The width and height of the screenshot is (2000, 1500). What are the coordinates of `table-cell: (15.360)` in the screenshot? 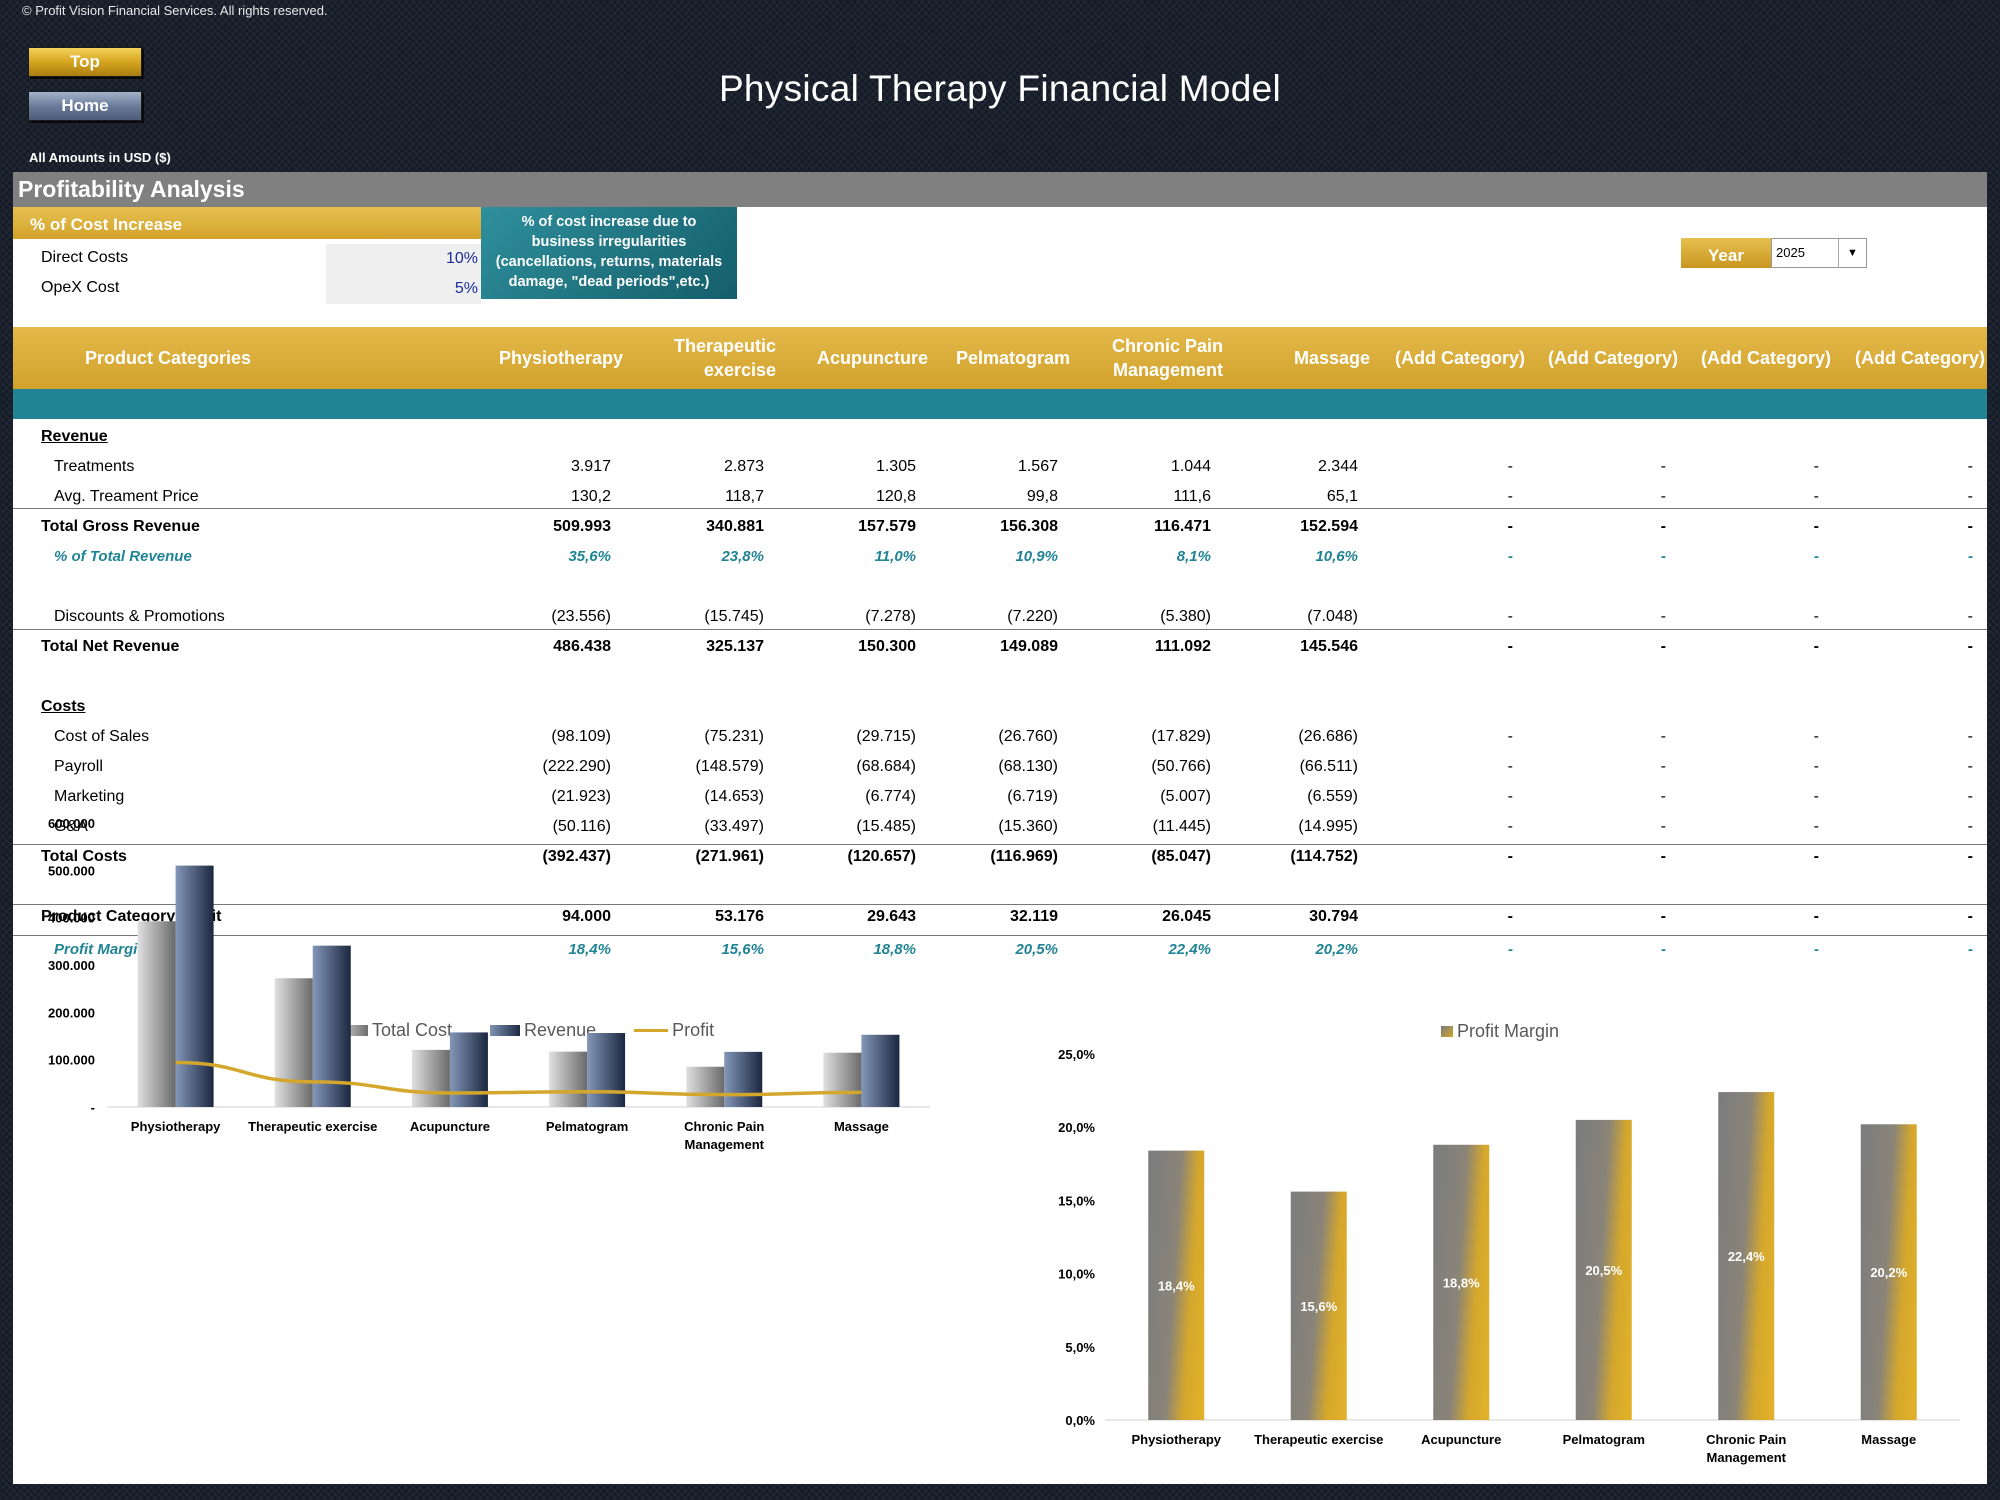 It's located at (1028, 826).